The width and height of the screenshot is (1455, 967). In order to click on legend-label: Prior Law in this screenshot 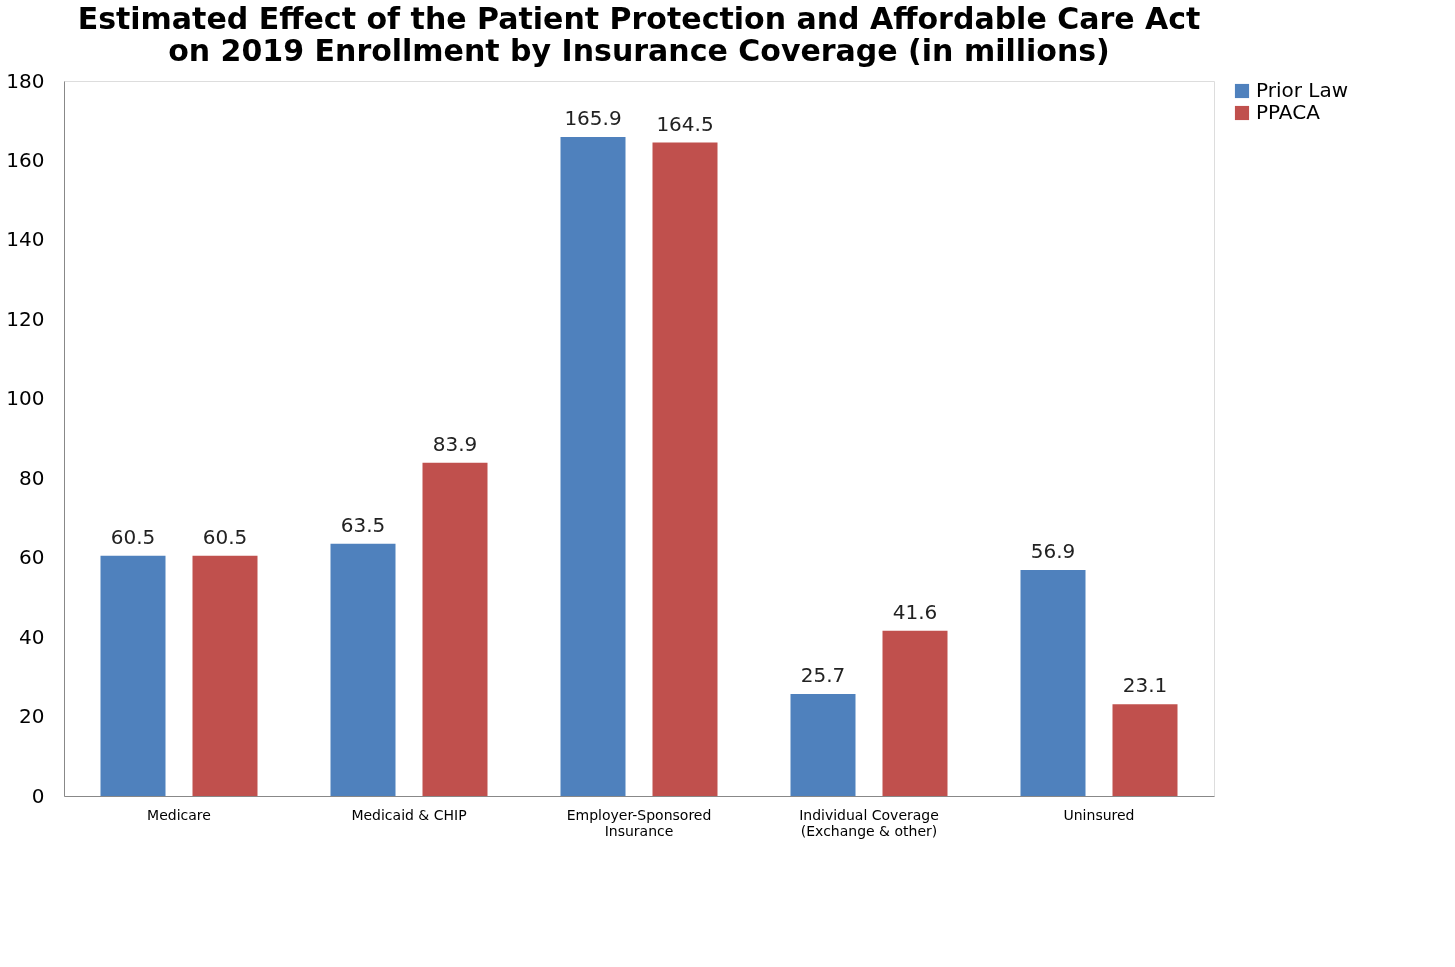, I will do `click(1302, 90)`.